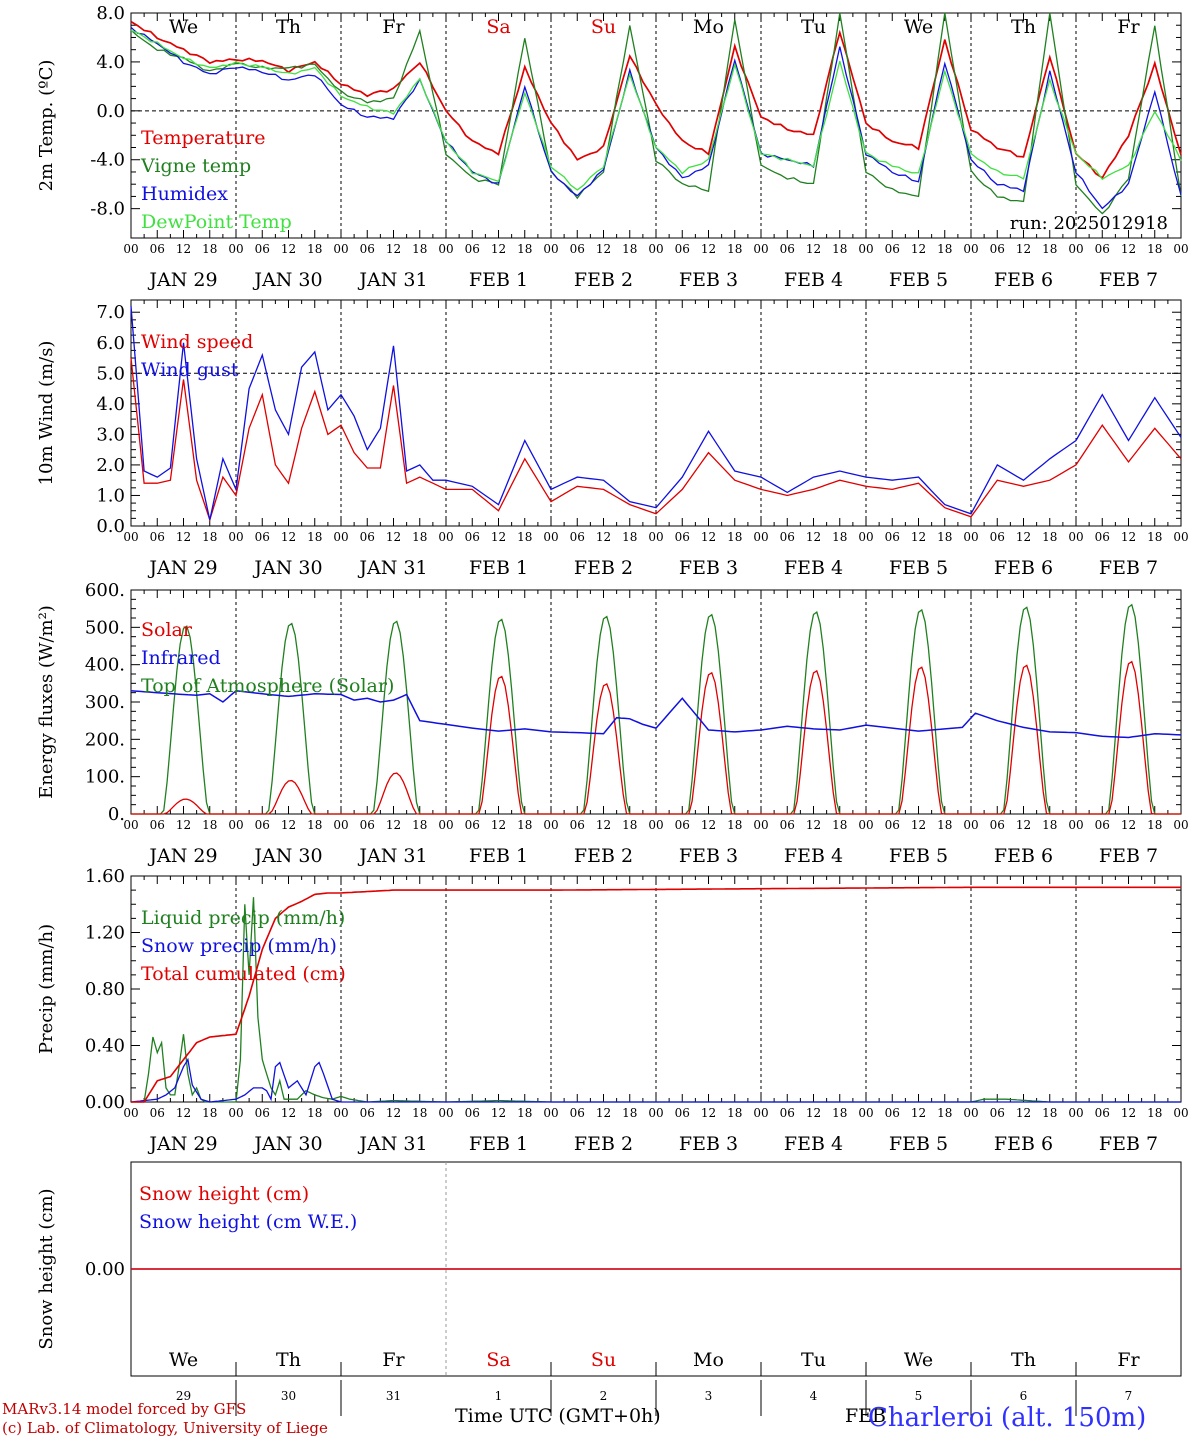 This screenshot has width=1194, height=1440. What do you see at coordinates (105, 665) in the screenshot?
I see `y-tick-label: 400.` at bounding box center [105, 665].